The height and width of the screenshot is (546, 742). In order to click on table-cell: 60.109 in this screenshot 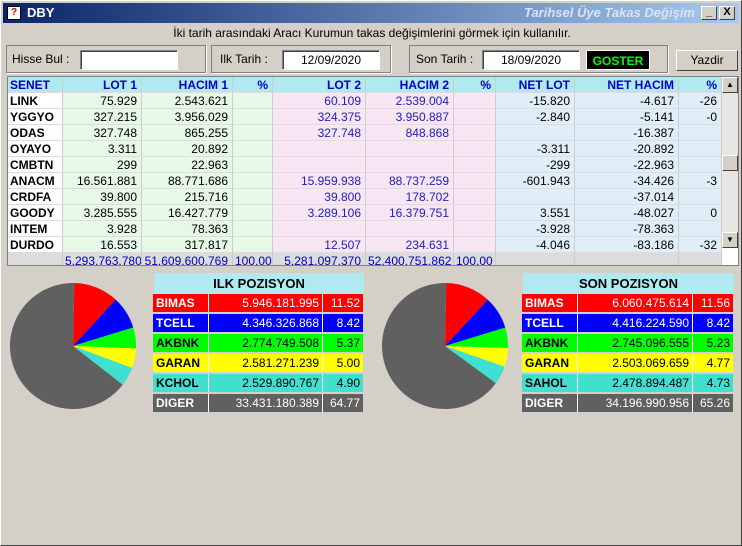, I will do `click(319, 101)`.